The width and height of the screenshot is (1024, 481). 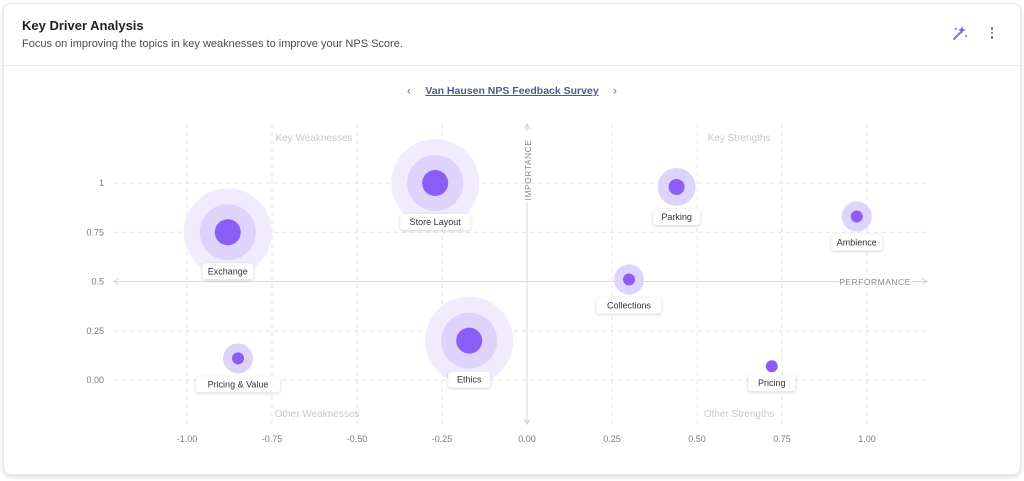 What do you see at coordinates (83, 25) in the screenshot?
I see `card-title: Key Driver Analysis` at bounding box center [83, 25].